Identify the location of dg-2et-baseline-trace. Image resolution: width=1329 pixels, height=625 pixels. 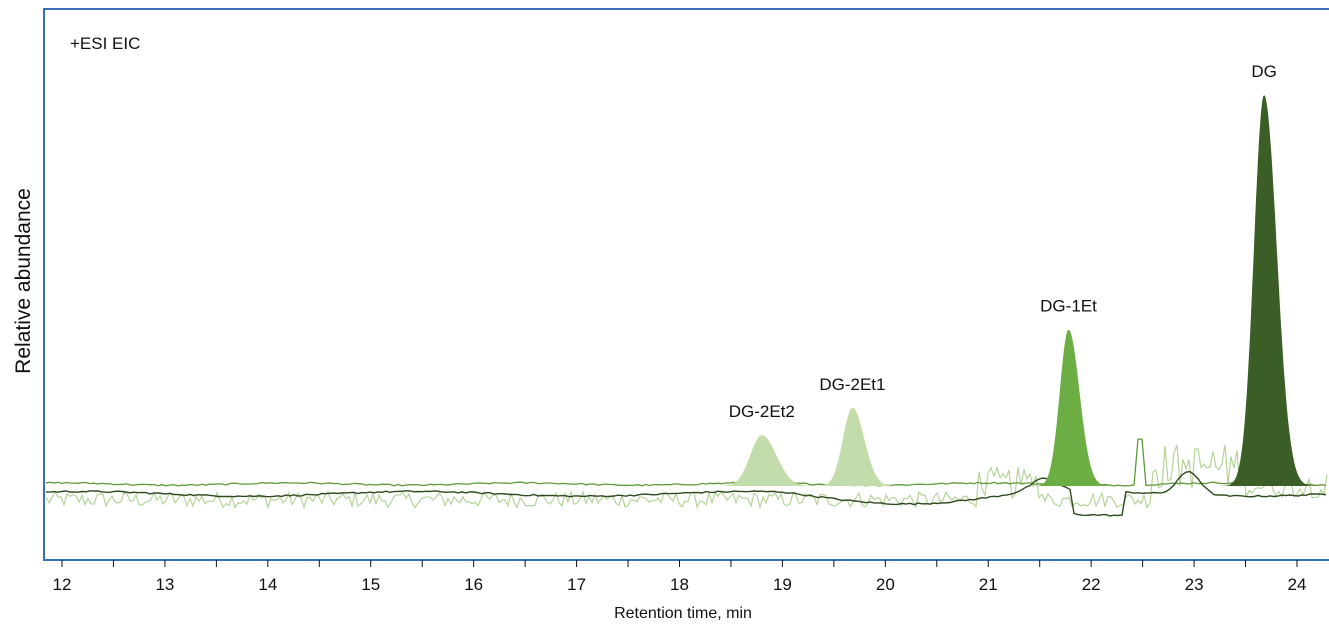
(686, 477).